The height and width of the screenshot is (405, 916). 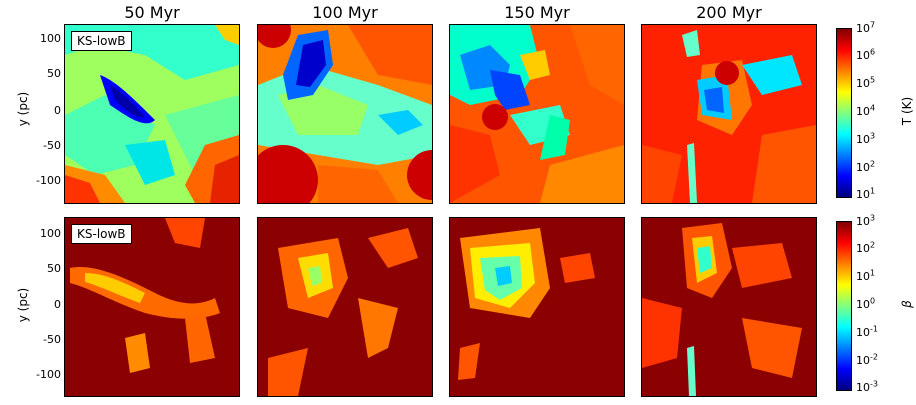 I want to click on beta-colorbar-label: β, so click(x=907, y=304).